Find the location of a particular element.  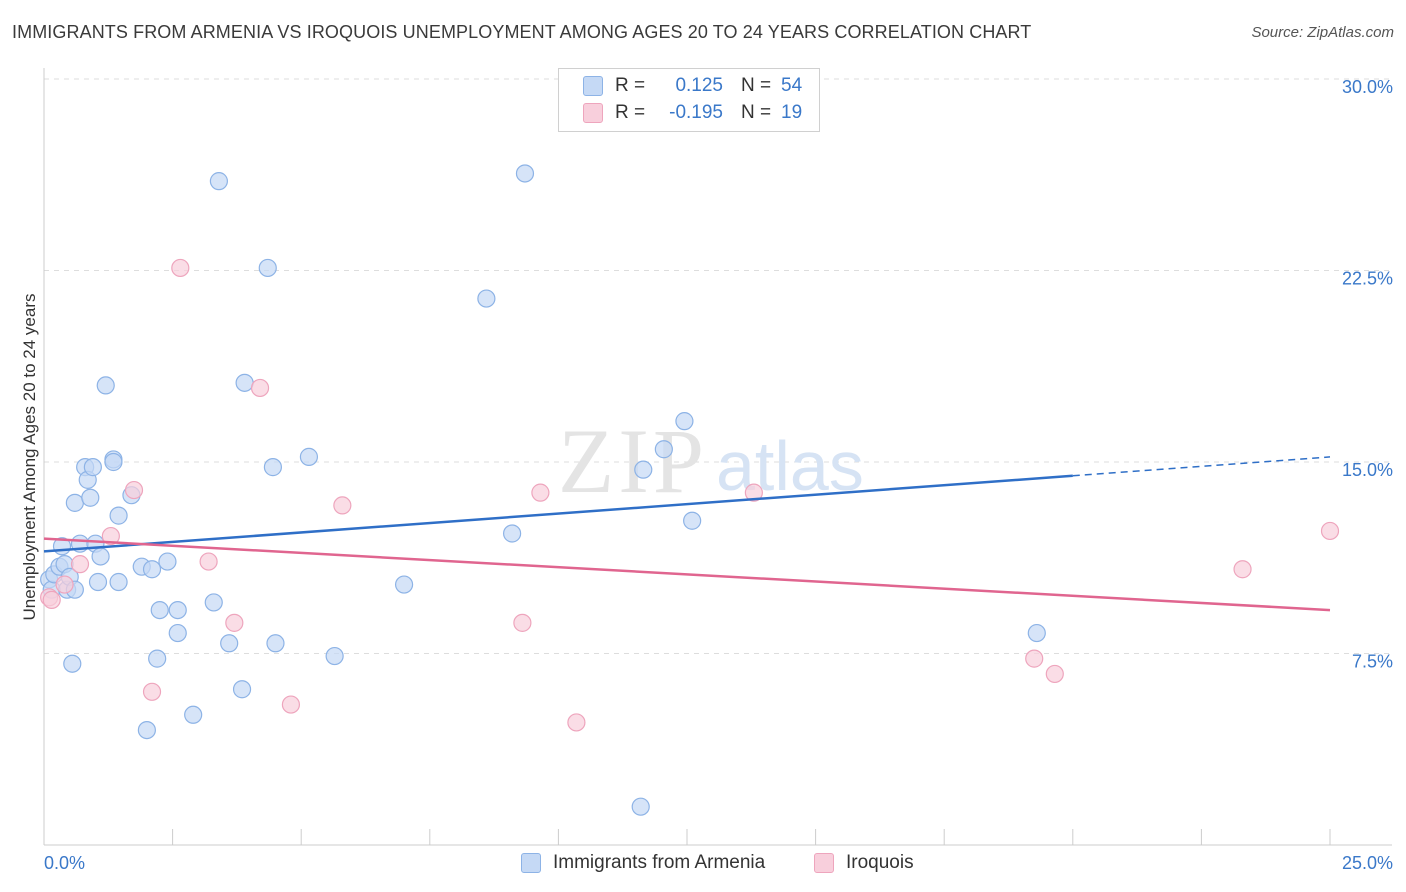

y-tick-label: 7.5% is located at coordinates (1372, 662).